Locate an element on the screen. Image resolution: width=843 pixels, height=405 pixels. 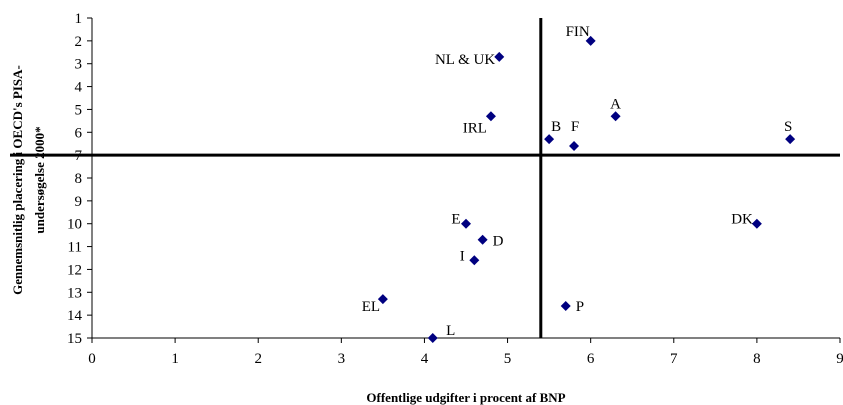
data-label-a: A is located at coordinates (615, 104).